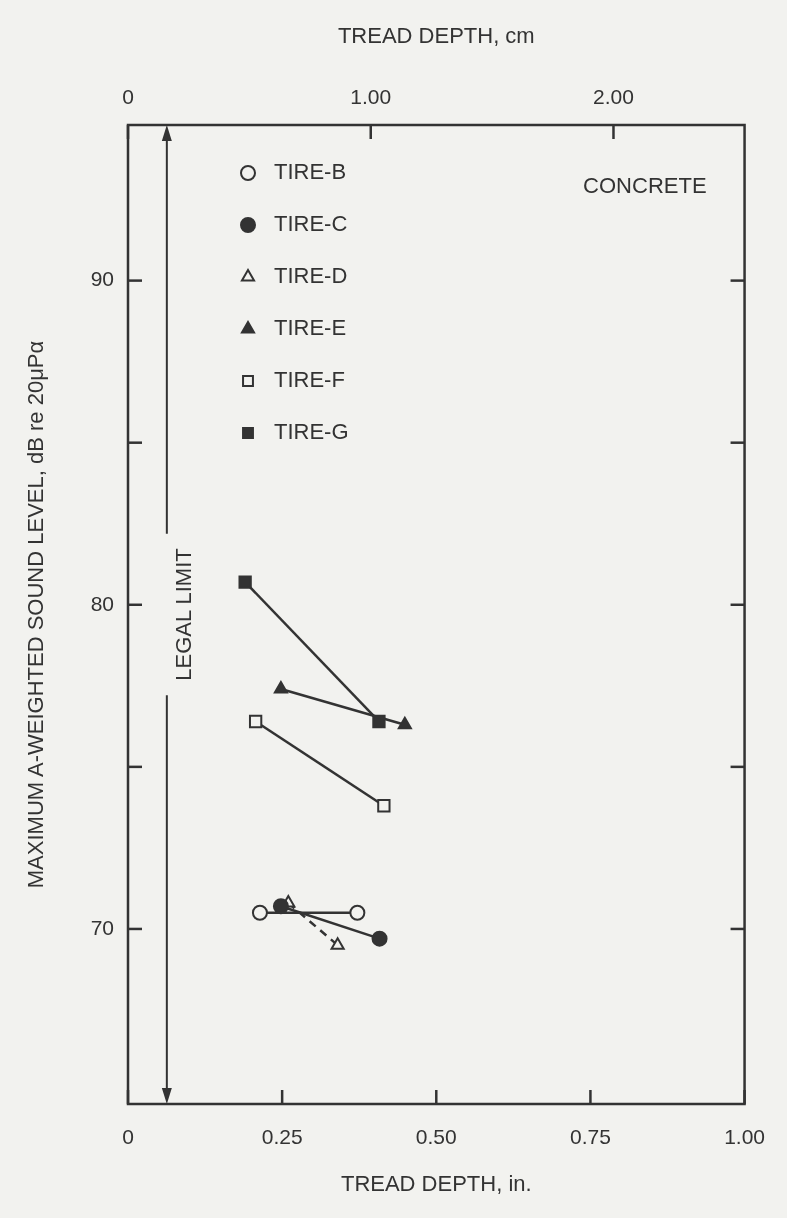  I want to click on y-tick-label: 70, so click(102, 927).